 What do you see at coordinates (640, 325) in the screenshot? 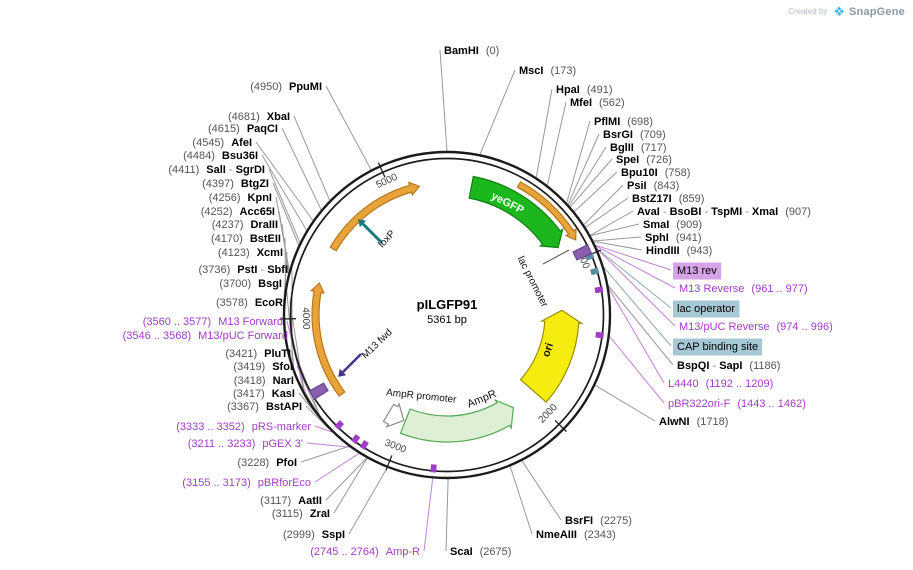
I see `callout-bspqi-sapi` at bounding box center [640, 325].